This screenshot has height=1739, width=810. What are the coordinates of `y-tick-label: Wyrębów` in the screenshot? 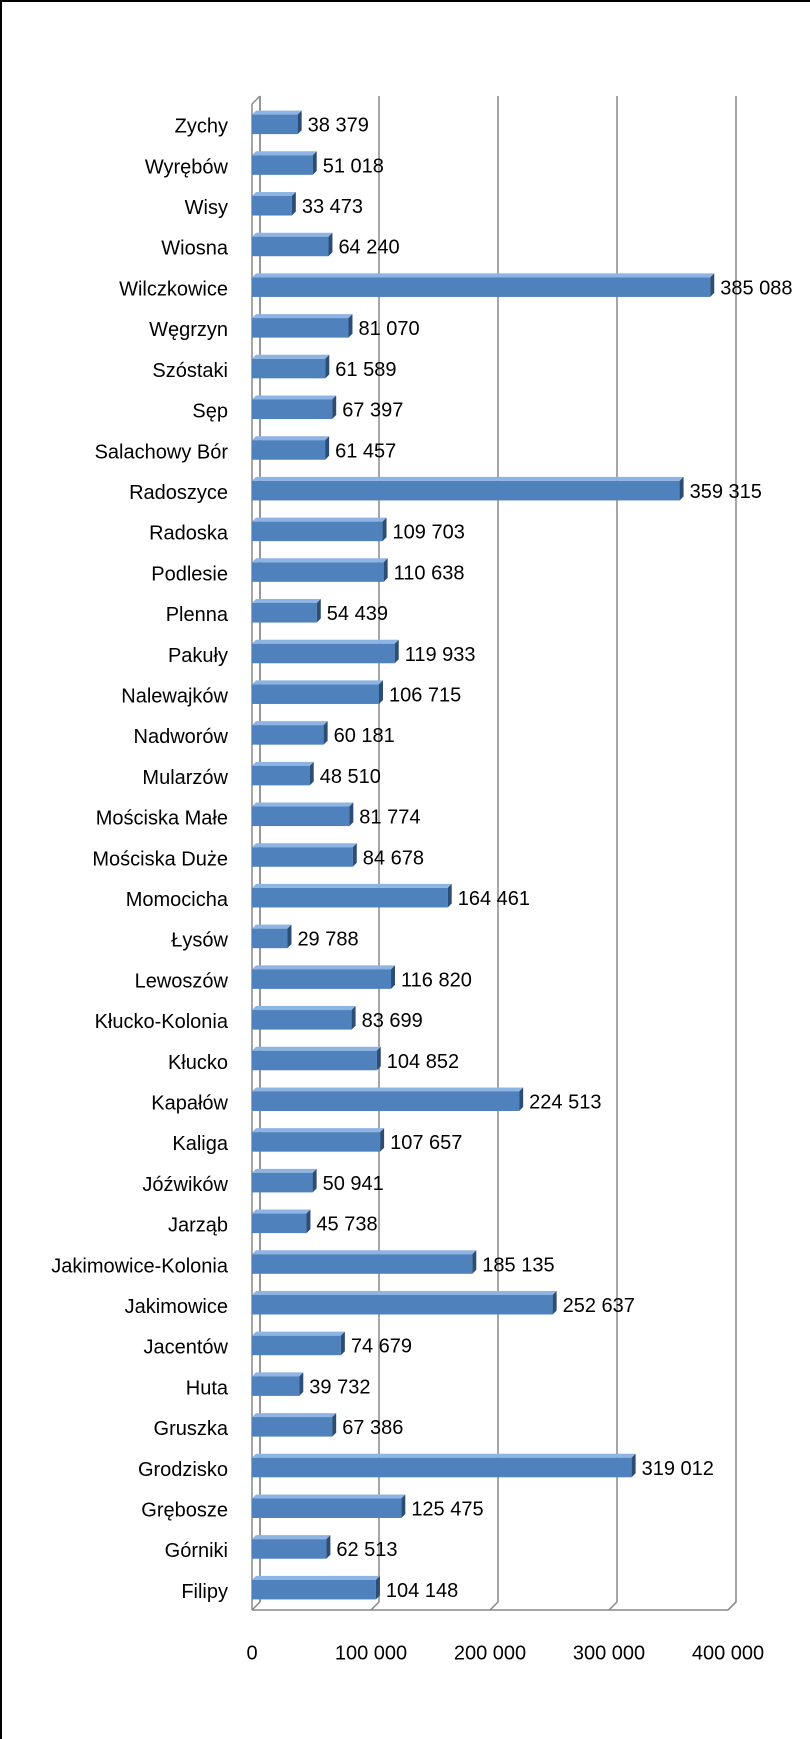 It's located at (187, 167).